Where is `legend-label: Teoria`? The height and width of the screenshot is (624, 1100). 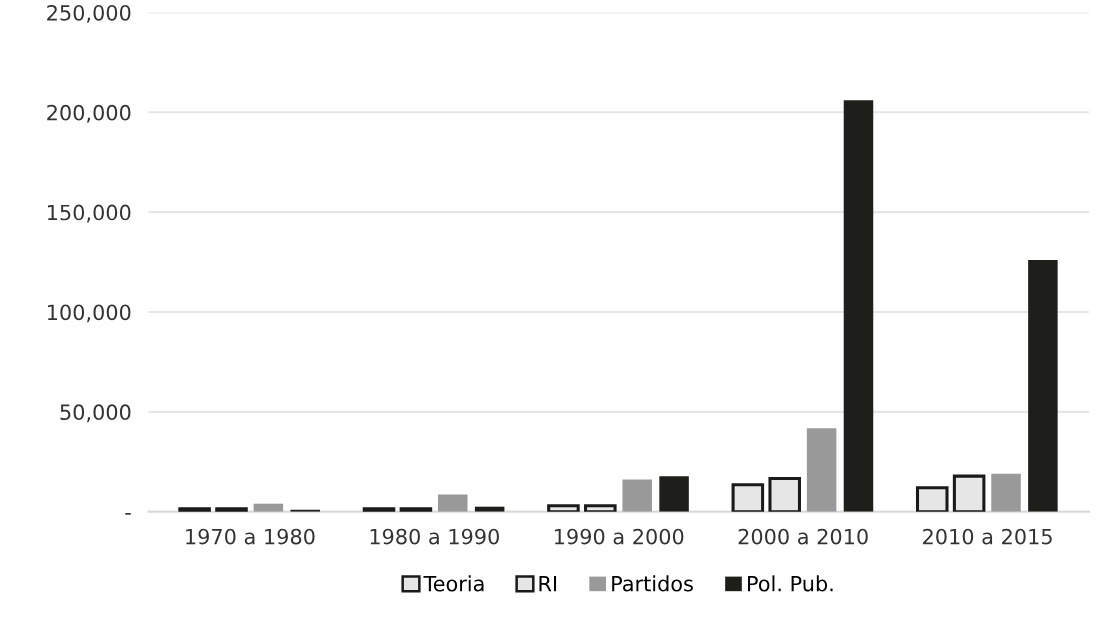 legend-label: Teoria is located at coordinates (453, 583).